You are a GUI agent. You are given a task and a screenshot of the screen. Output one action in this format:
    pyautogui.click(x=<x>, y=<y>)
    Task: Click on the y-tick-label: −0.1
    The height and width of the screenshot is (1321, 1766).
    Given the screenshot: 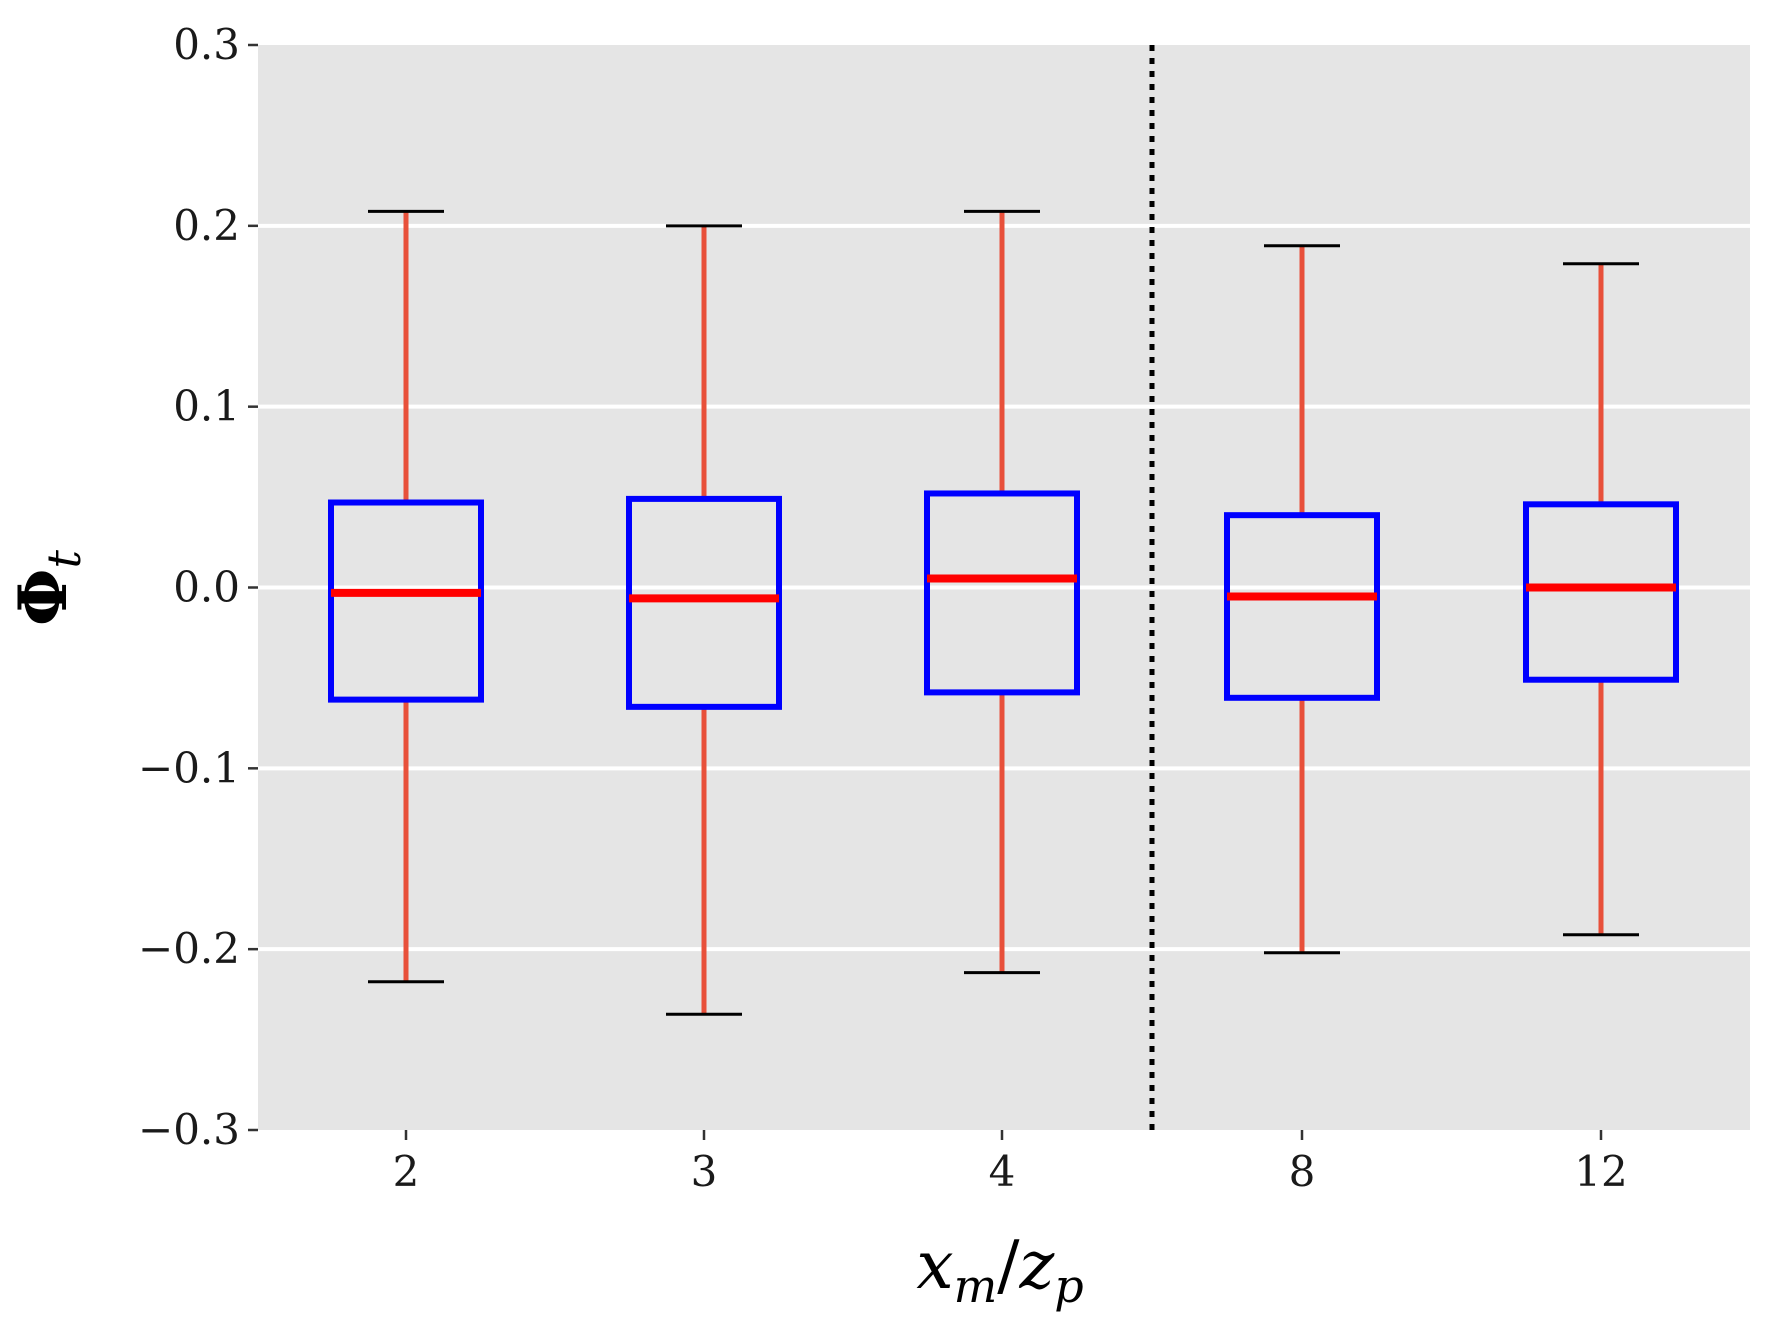 What is the action you would take?
    pyautogui.click(x=189, y=767)
    